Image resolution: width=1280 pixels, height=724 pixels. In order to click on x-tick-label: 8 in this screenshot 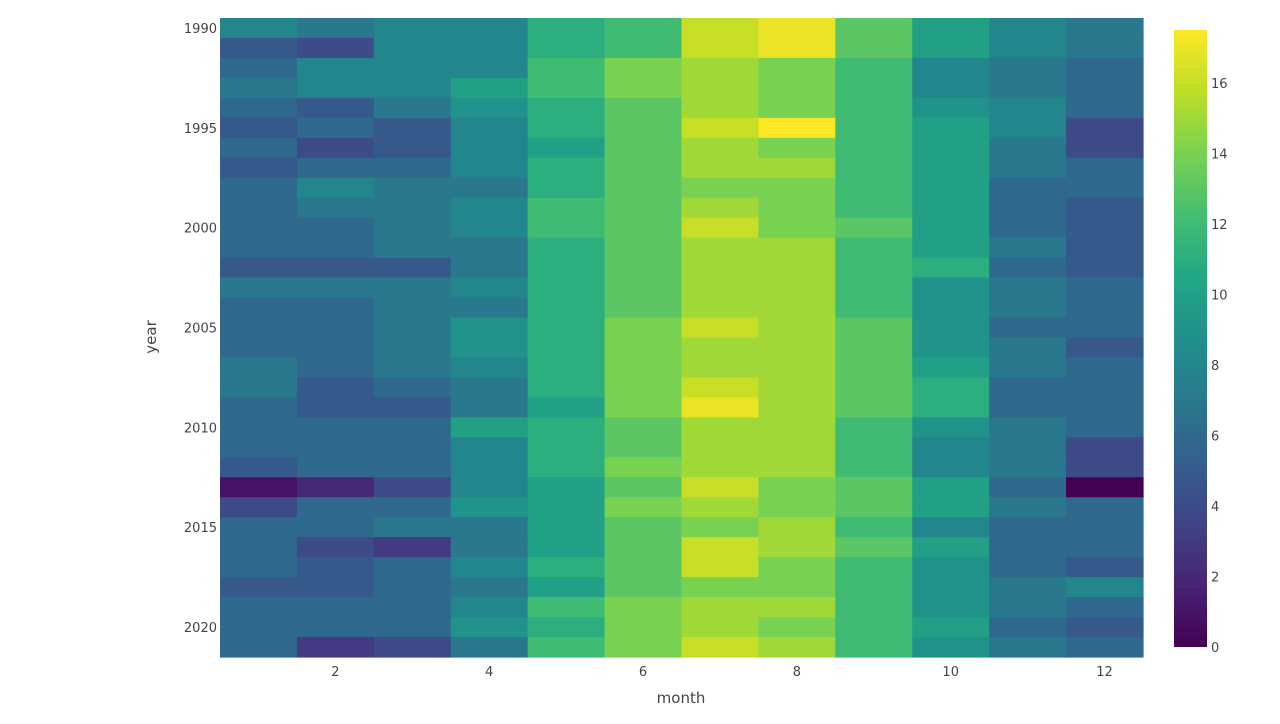, I will do `click(797, 672)`.